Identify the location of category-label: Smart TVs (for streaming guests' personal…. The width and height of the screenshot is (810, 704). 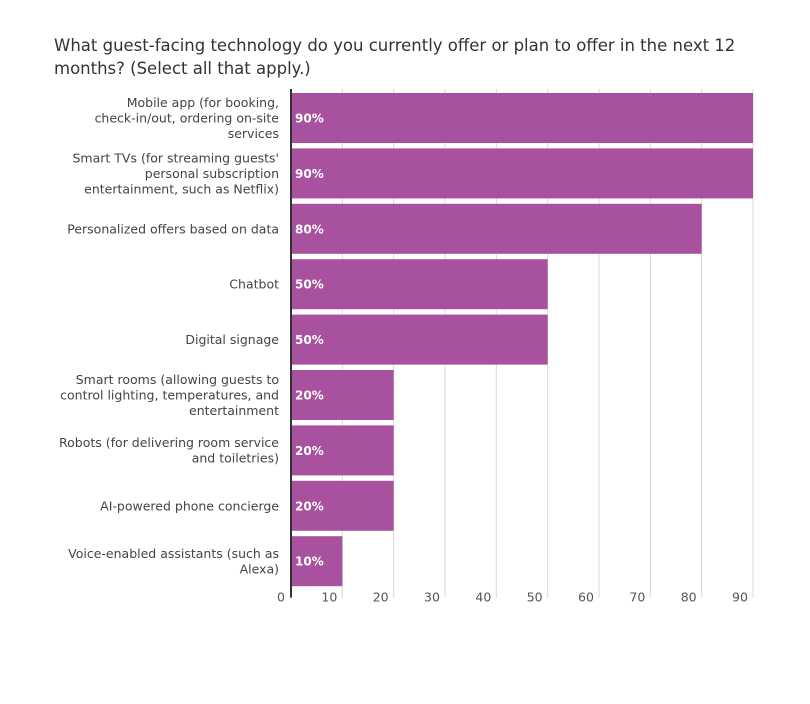
(175, 173).